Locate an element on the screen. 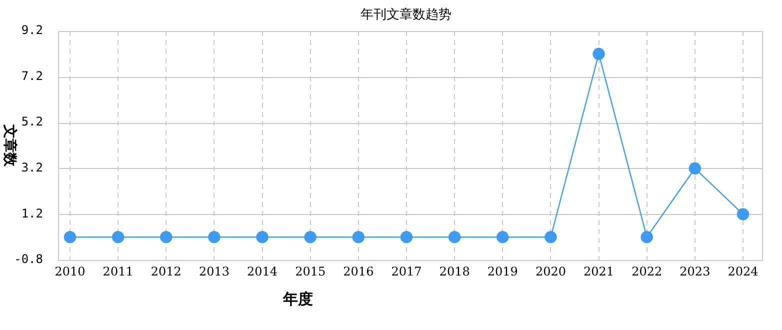 The image size is (782, 330). x-tick-label: 2018 is located at coordinates (454, 271).